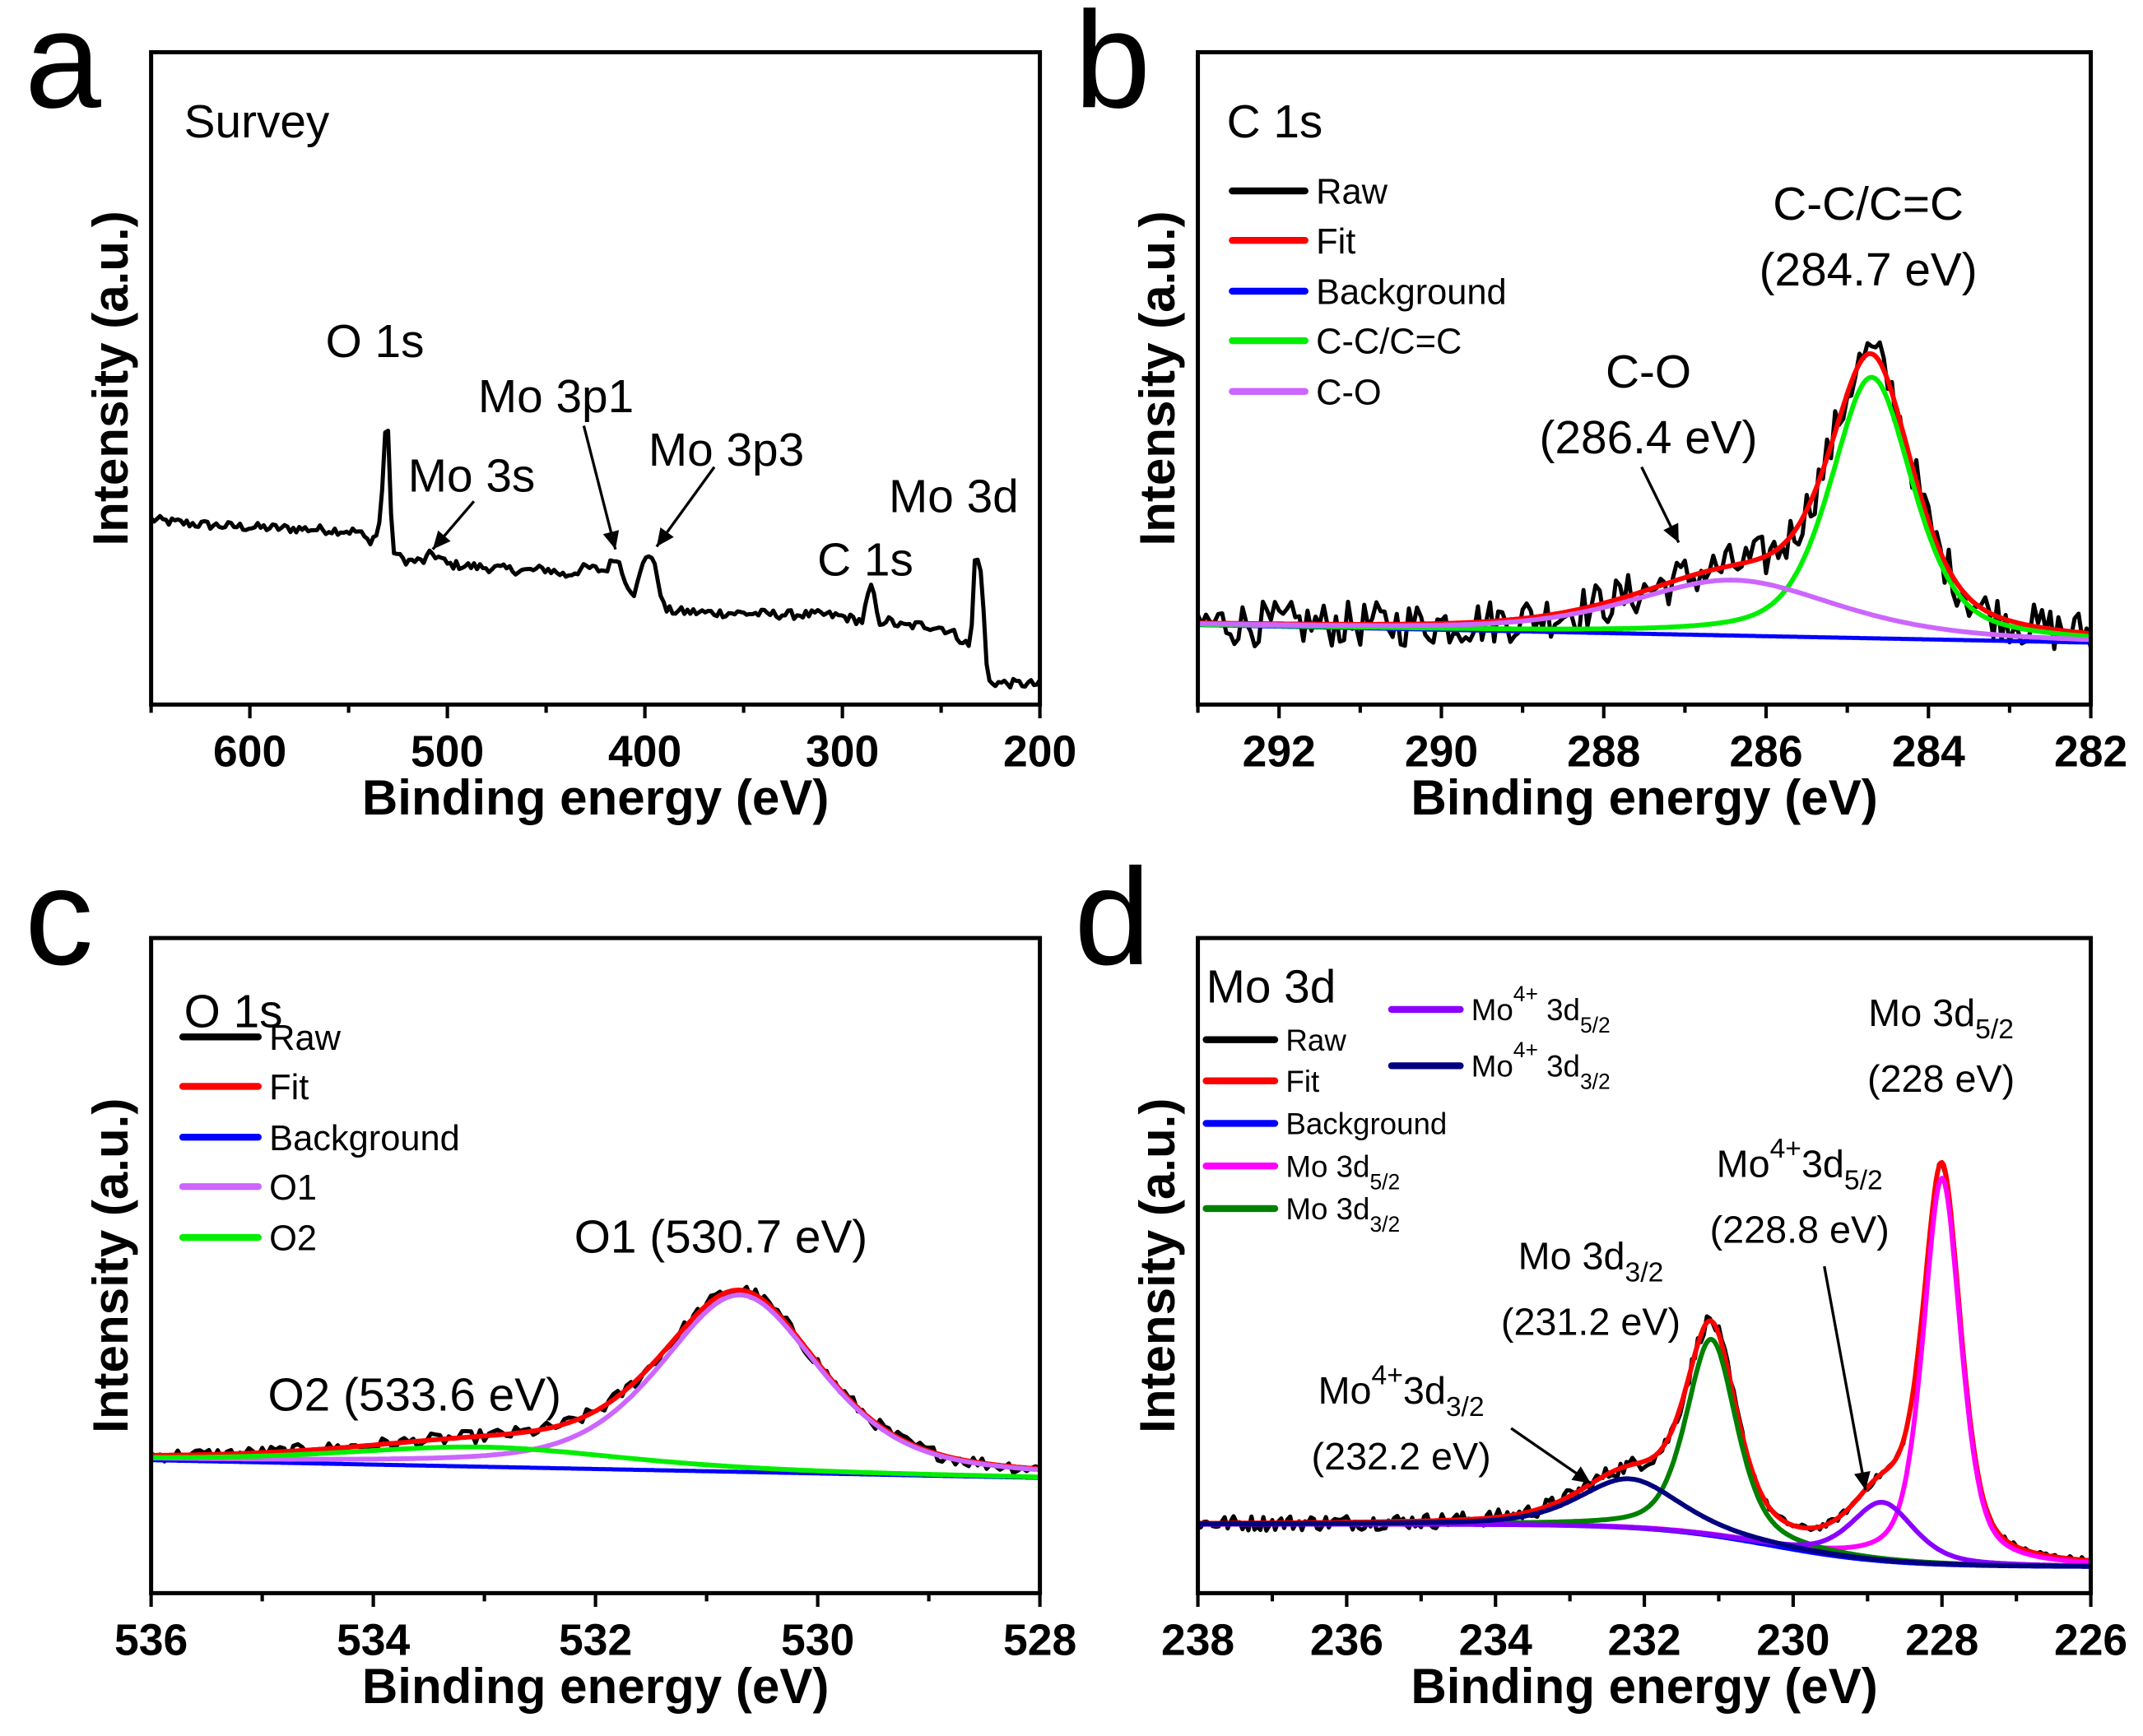 The width and height of the screenshot is (2143, 1736). I want to click on peak-annotation: O 1s, so click(375, 342).